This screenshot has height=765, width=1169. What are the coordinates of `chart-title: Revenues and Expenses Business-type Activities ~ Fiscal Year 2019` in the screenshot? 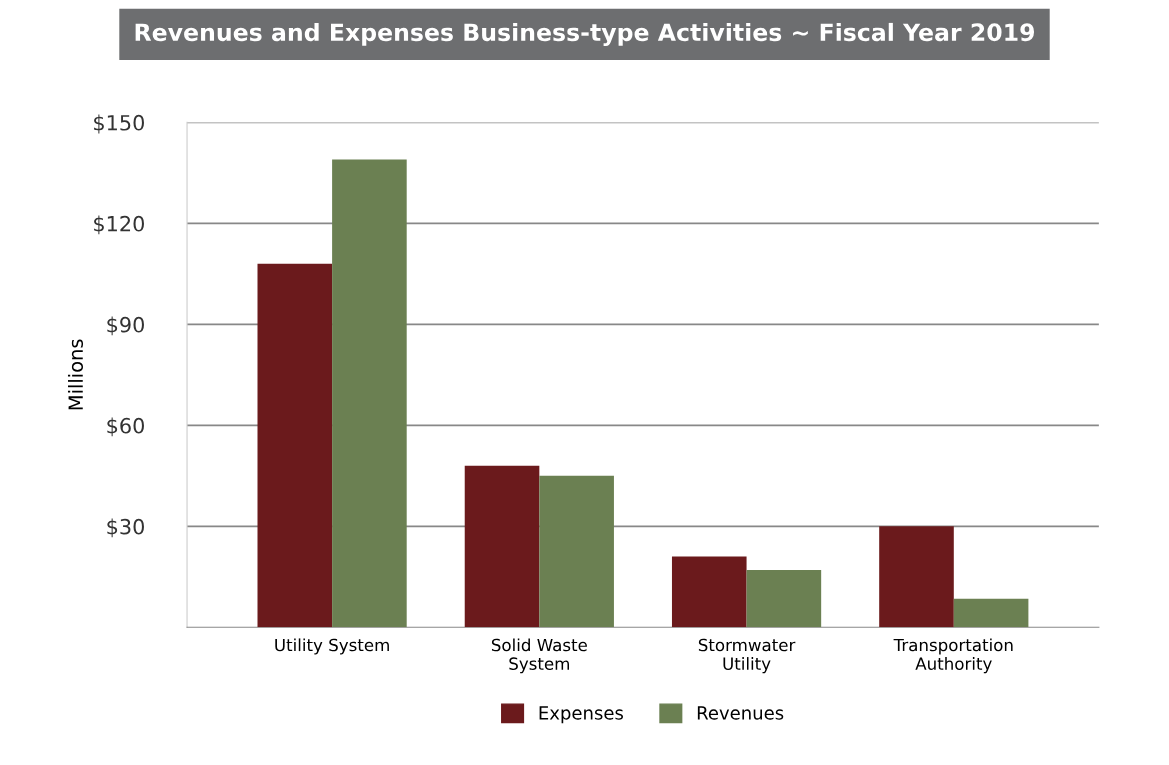 It's located at (585, 34).